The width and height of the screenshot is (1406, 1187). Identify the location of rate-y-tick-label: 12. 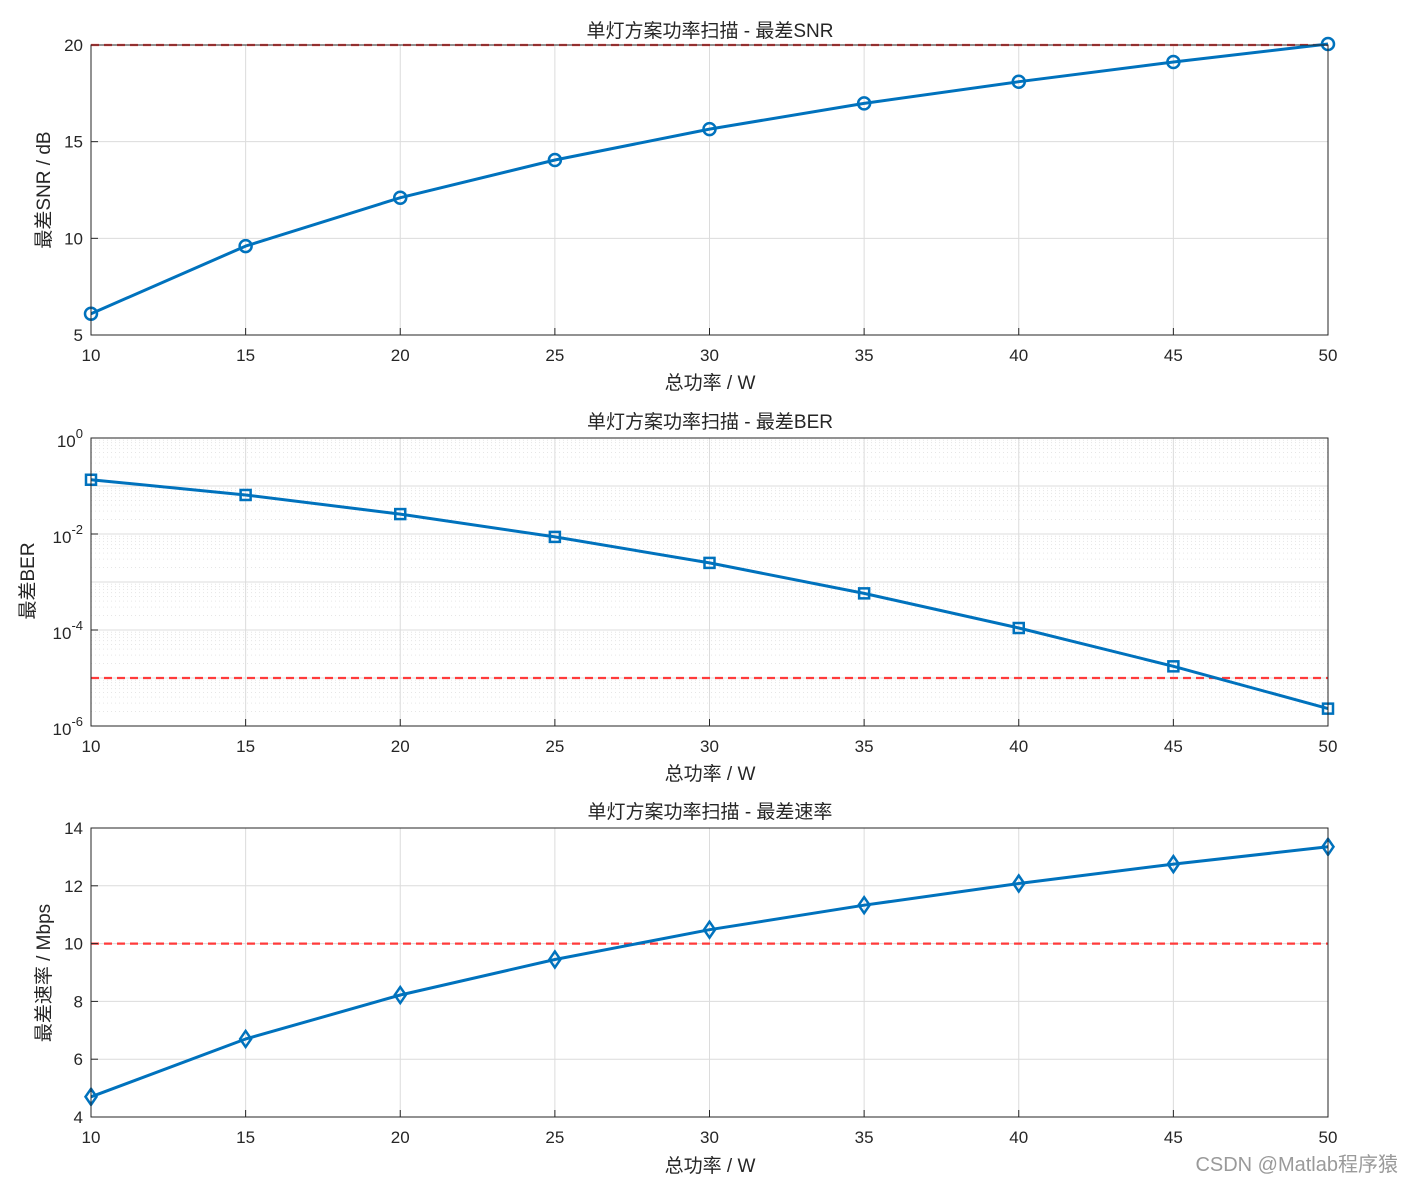
(73, 886).